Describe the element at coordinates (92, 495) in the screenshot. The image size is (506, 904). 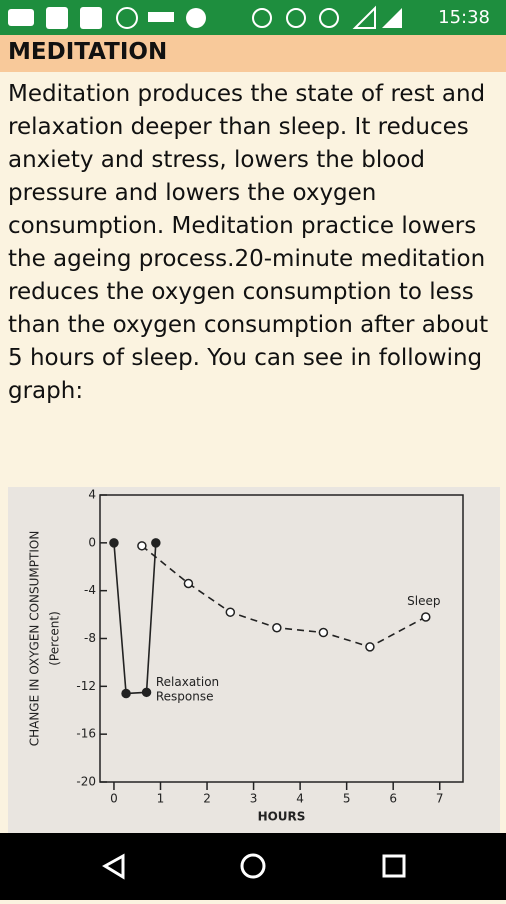
I see `y-tick-label: 4` at that location.